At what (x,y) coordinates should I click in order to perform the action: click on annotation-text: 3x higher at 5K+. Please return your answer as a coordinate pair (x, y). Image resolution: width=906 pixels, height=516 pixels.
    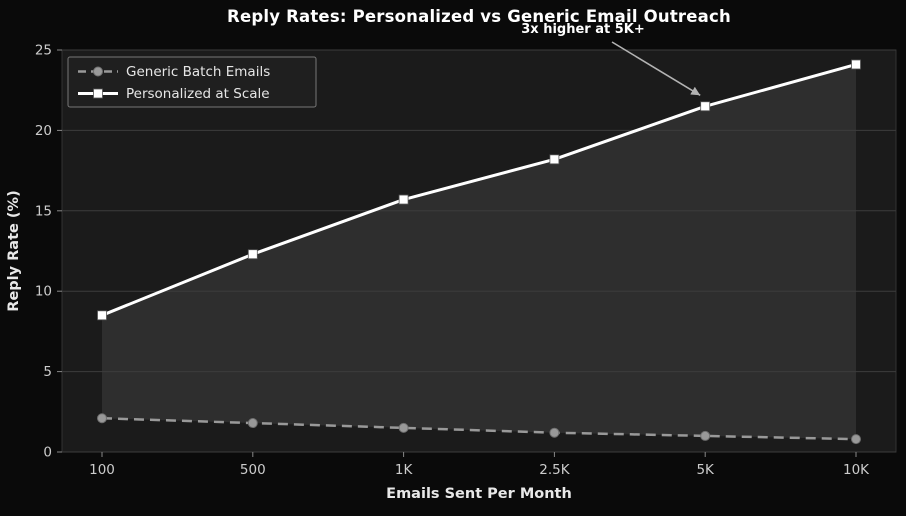
    Looking at the image, I should click on (583, 29).